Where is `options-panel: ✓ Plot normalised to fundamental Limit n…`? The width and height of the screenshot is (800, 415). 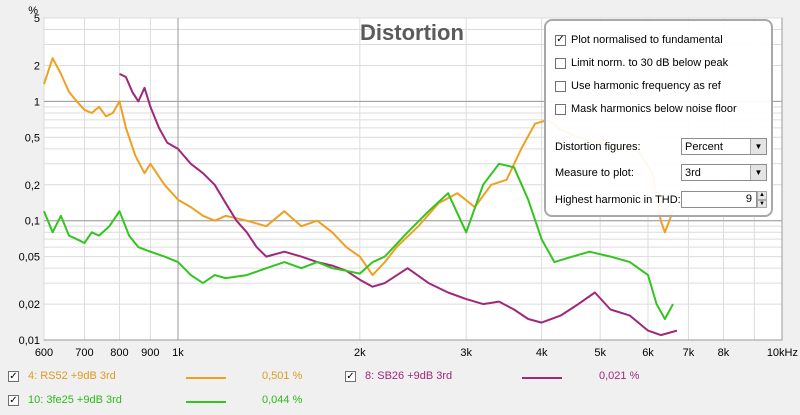
options-panel: ✓ Plot normalised to fundamental Limit n… is located at coordinates (658, 118).